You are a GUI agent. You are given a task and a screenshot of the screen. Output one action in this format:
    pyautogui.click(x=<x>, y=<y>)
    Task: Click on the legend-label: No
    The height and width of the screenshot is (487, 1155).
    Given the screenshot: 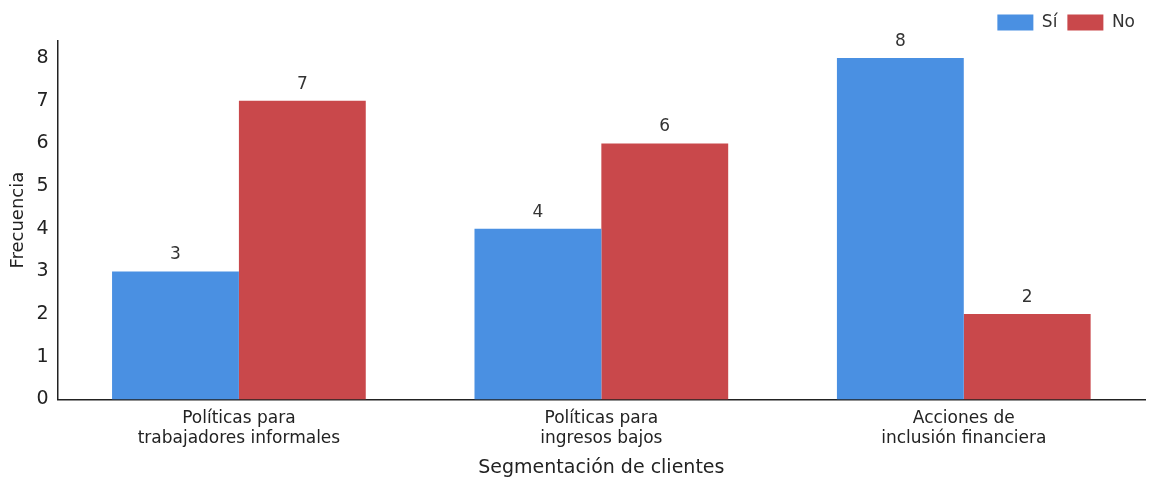 What is the action you would take?
    pyautogui.click(x=1123, y=20)
    